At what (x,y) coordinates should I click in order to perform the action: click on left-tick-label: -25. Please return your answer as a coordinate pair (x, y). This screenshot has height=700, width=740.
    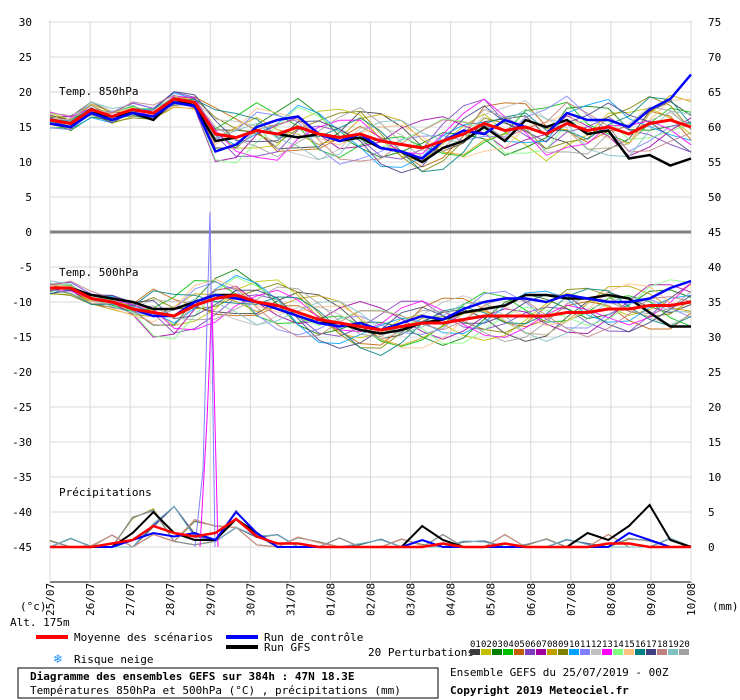
    Looking at the image, I should click on (22, 407).